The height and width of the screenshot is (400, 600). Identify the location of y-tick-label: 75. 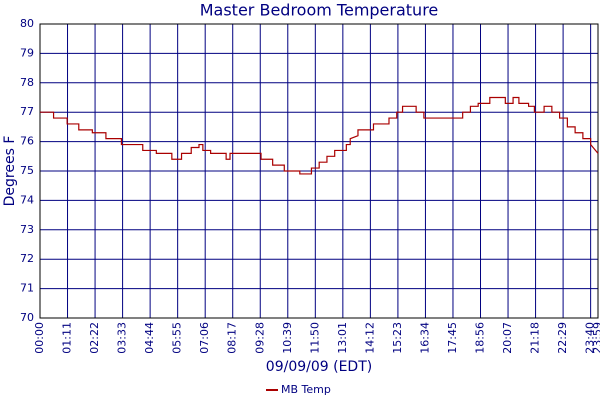
(27, 170).